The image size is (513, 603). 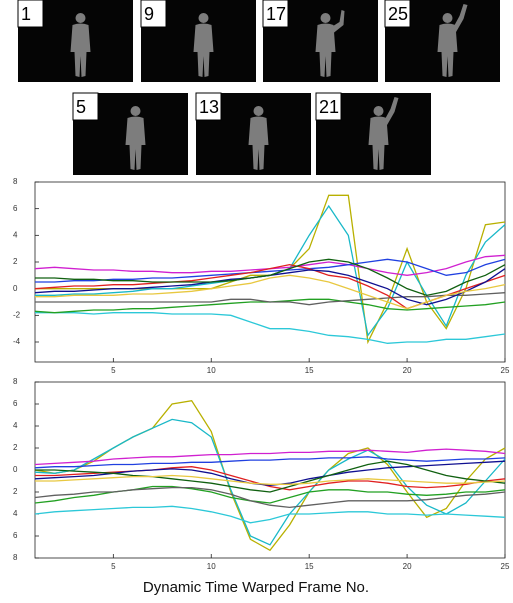 I want to click on frame-label: 17, so click(x=276, y=14).